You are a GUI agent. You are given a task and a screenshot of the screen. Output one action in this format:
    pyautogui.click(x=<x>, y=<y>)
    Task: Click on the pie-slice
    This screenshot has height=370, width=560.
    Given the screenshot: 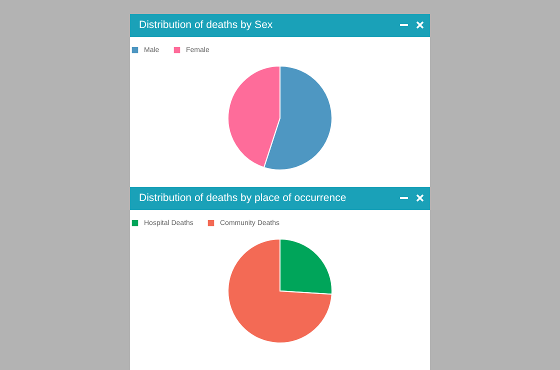 What is the action you would take?
    pyautogui.click(x=280, y=291)
    